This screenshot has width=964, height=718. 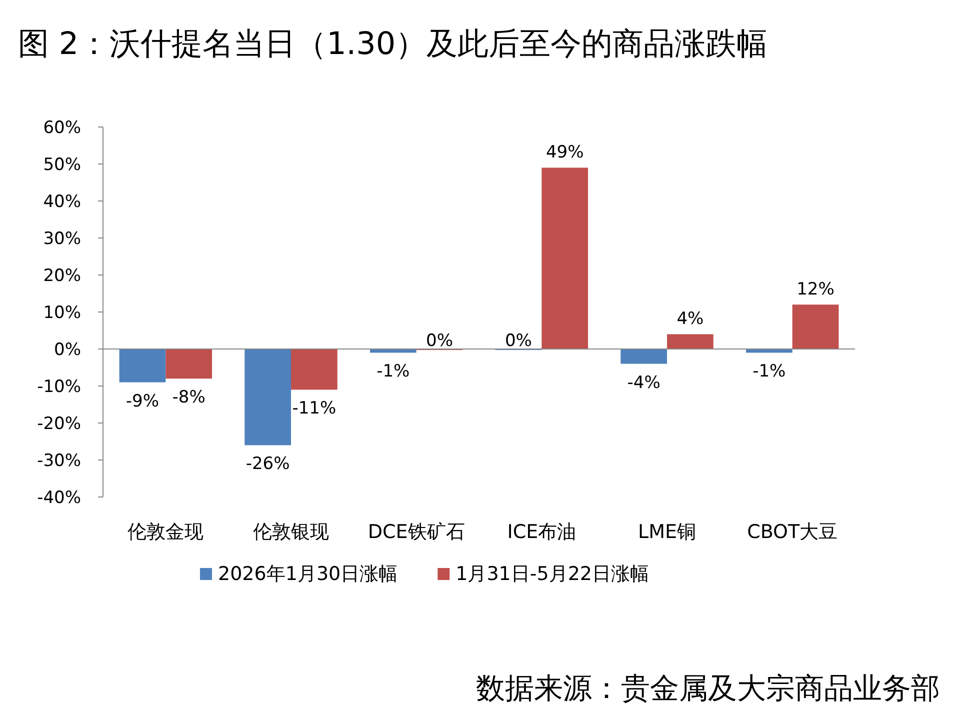 What do you see at coordinates (59, 461) in the screenshot?
I see `y-tick-label: -30%` at bounding box center [59, 461].